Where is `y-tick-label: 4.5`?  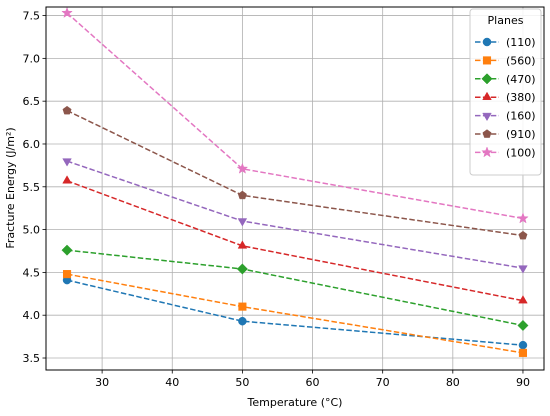
y-tick-label: 4.5 is located at coordinates (32, 272).